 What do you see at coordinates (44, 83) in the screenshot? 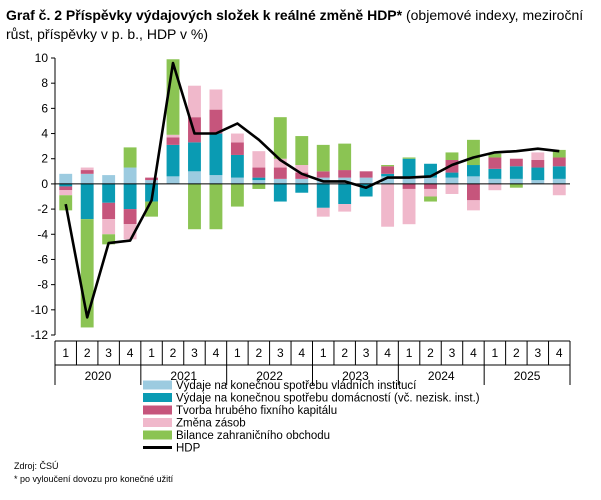
I see `y-tick-label: 8` at bounding box center [44, 83].